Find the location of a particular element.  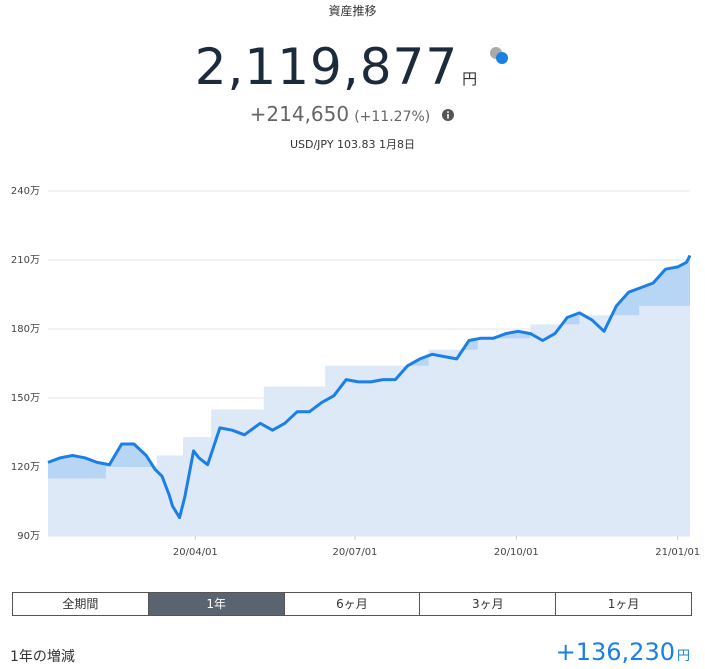

change-pct: (+11.27%) is located at coordinates (392, 117).